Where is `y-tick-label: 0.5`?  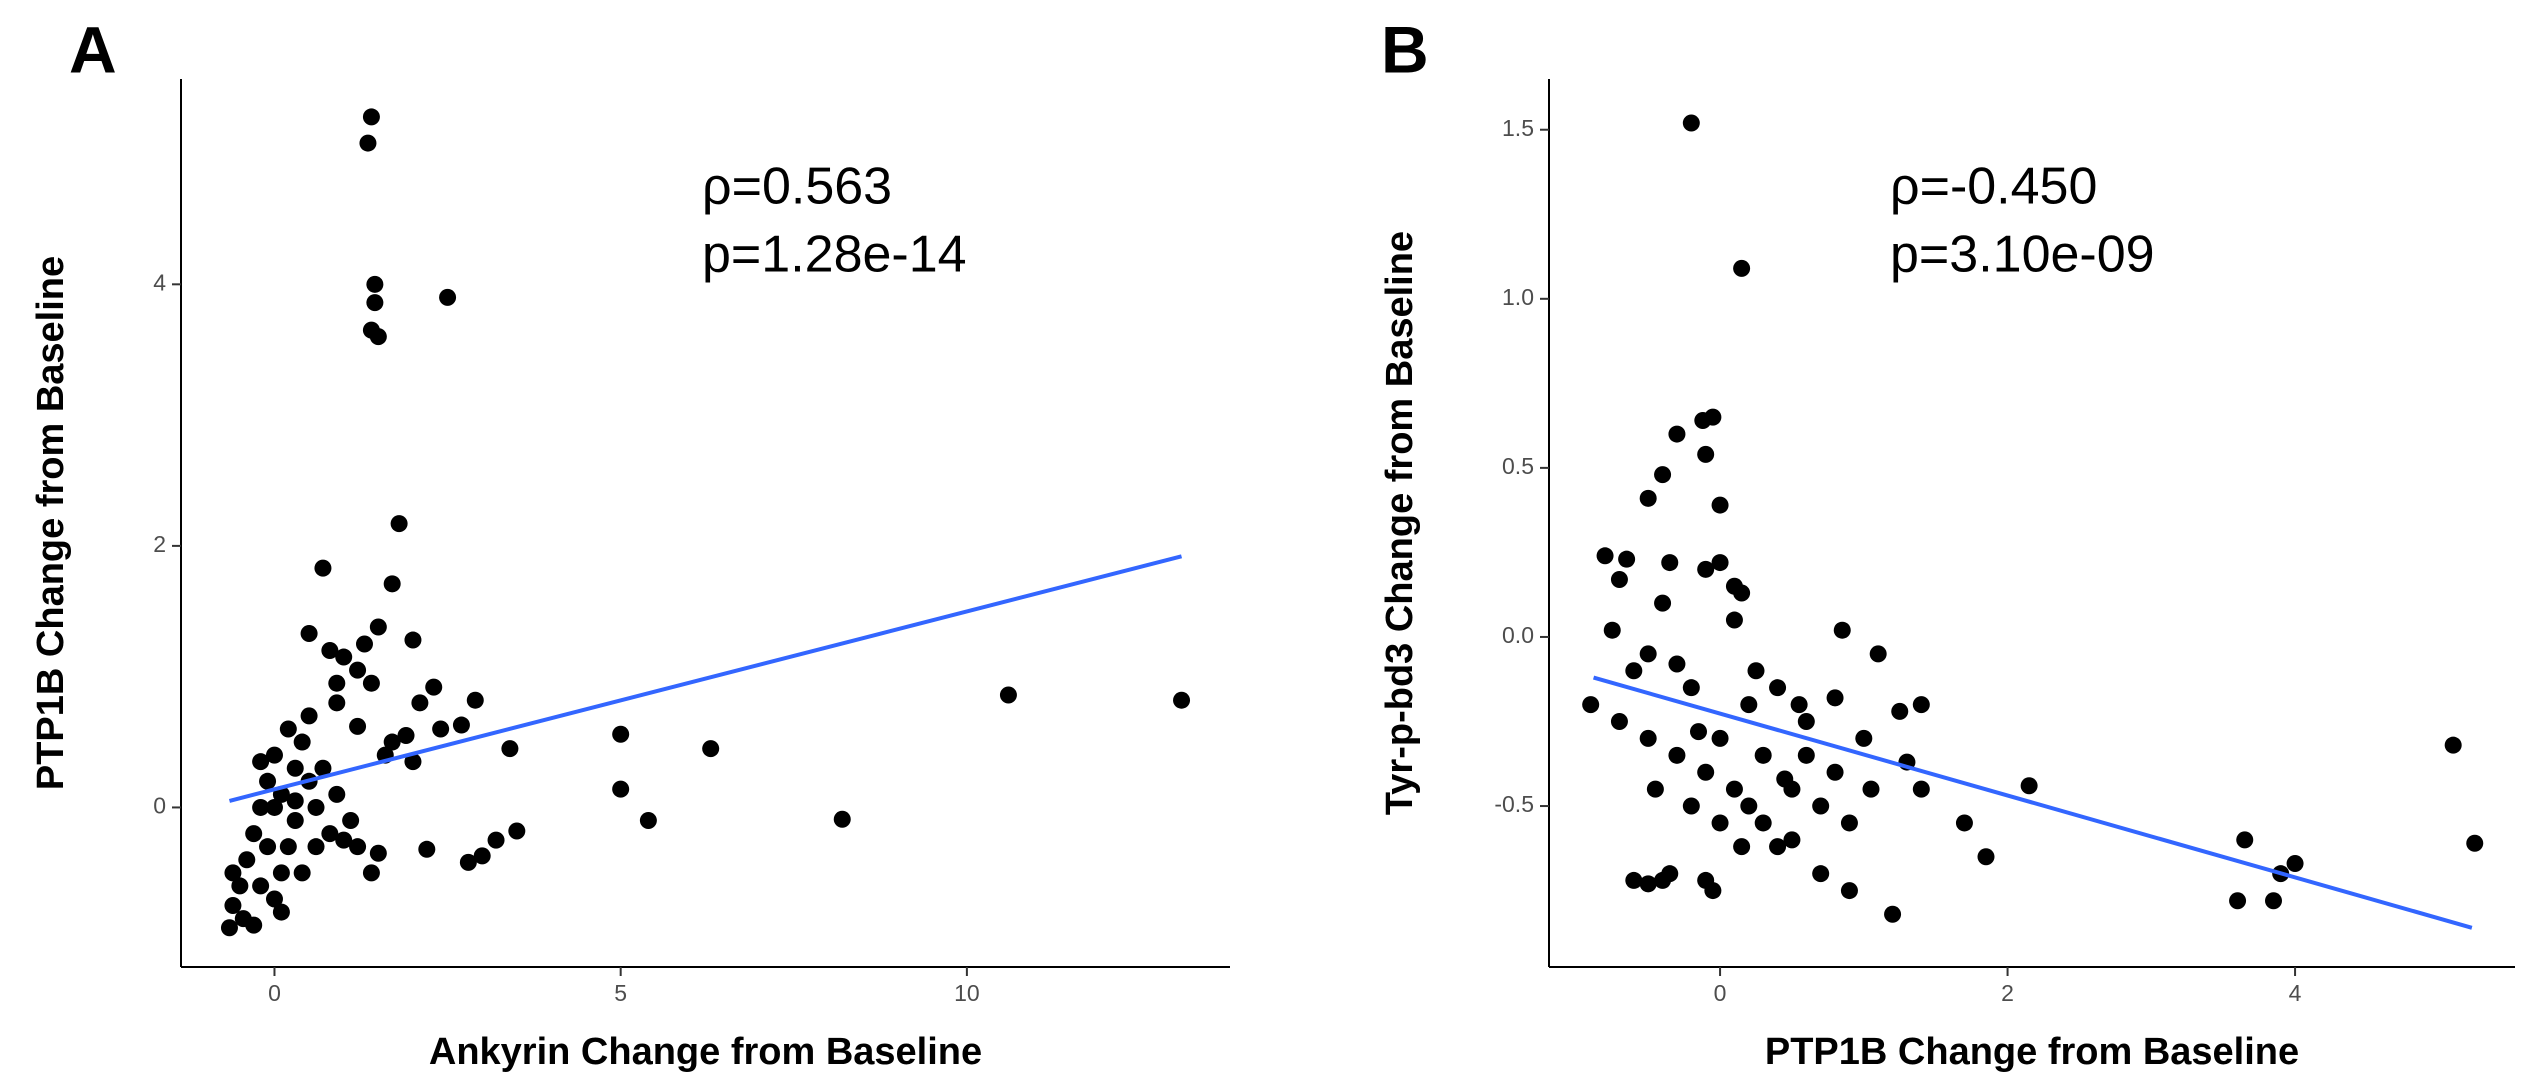 y-tick-label: 0.5 is located at coordinates (1518, 466).